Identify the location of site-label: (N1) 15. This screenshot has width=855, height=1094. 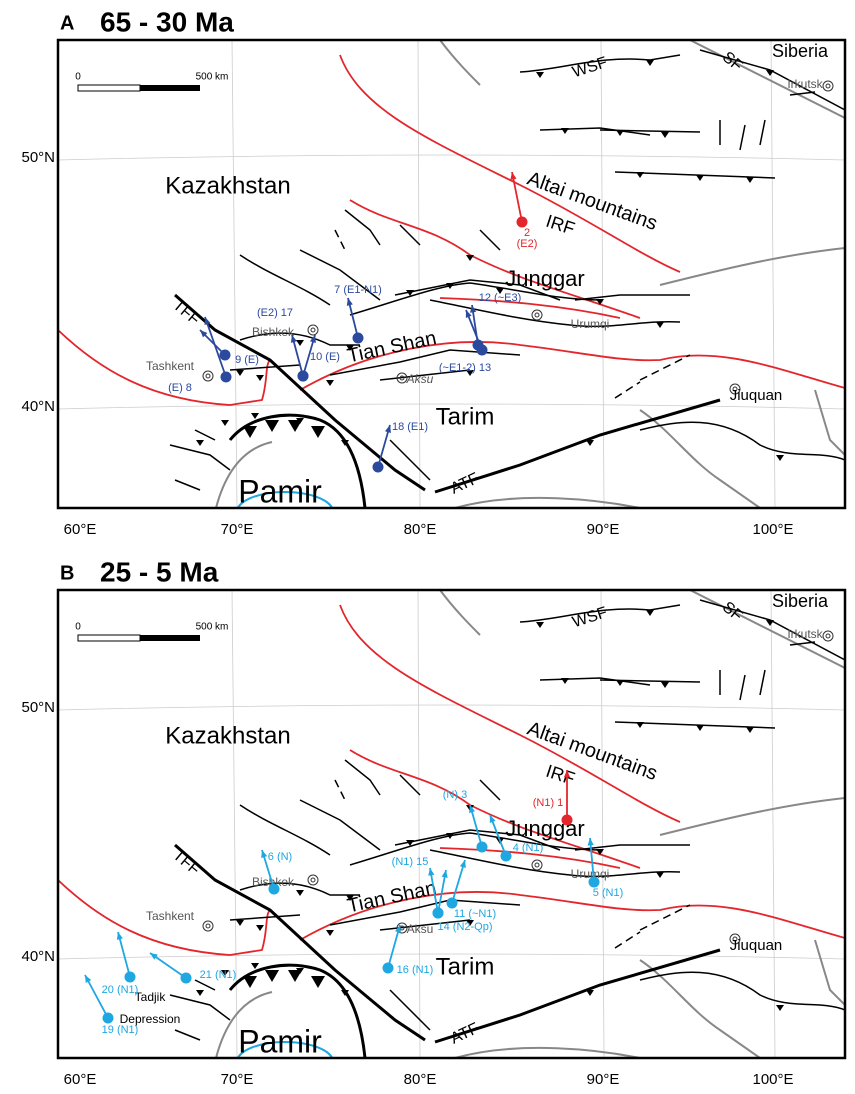
(410, 862).